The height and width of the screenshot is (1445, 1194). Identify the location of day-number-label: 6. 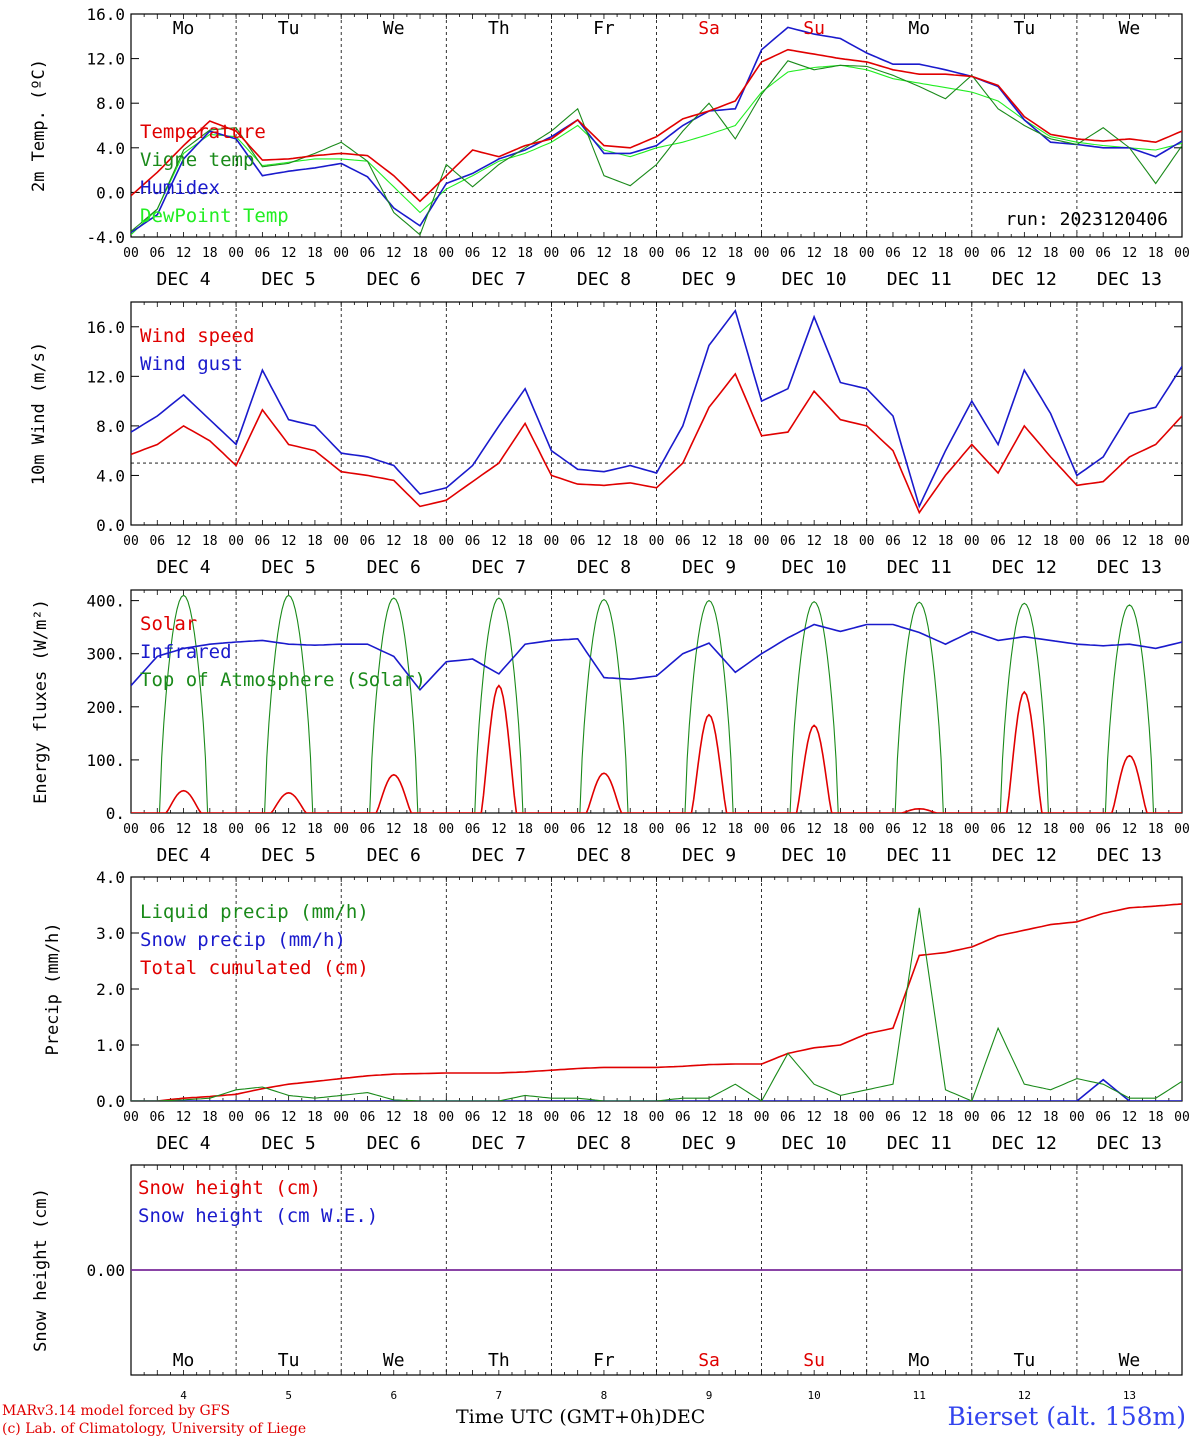
(393, 1395).